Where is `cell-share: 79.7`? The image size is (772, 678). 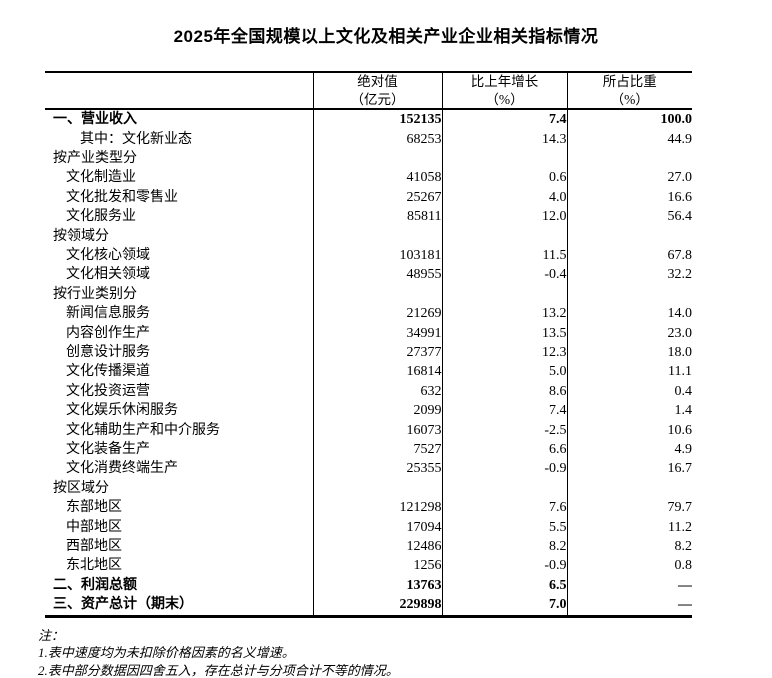 cell-share: 79.7 is located at coordinates (629, 508).